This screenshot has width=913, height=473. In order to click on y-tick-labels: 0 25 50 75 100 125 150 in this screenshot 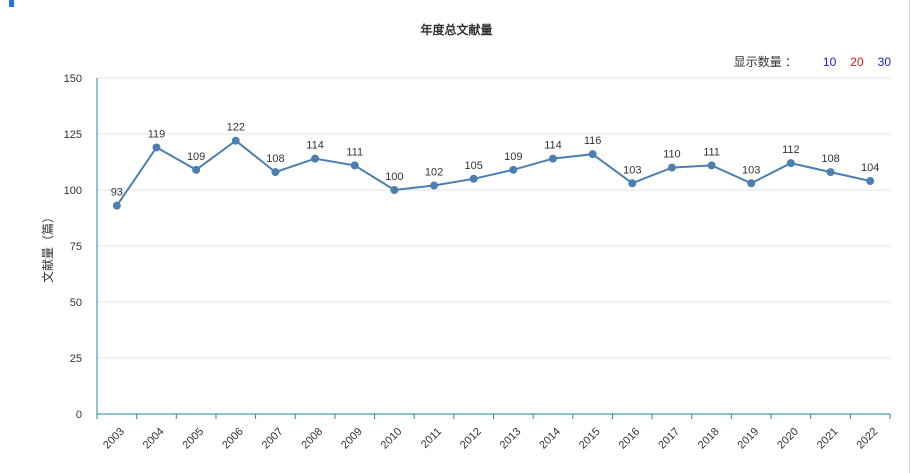, I will do `click(73, 247)`.